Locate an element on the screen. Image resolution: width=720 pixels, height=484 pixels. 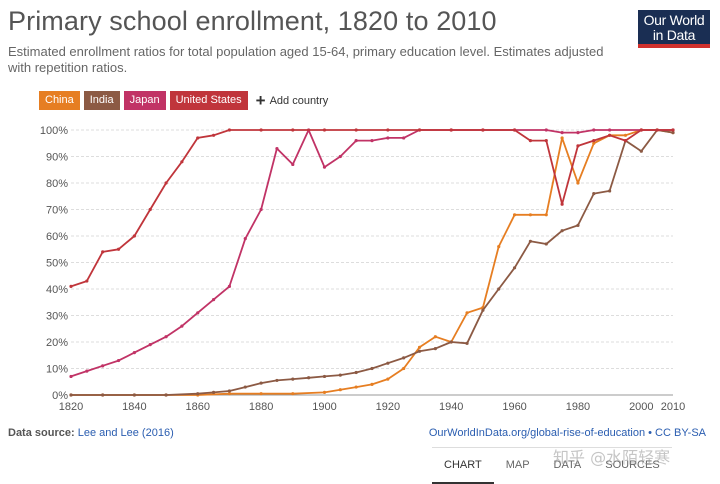
x-tick-label: 1880 is located at coordinates (261, 407).